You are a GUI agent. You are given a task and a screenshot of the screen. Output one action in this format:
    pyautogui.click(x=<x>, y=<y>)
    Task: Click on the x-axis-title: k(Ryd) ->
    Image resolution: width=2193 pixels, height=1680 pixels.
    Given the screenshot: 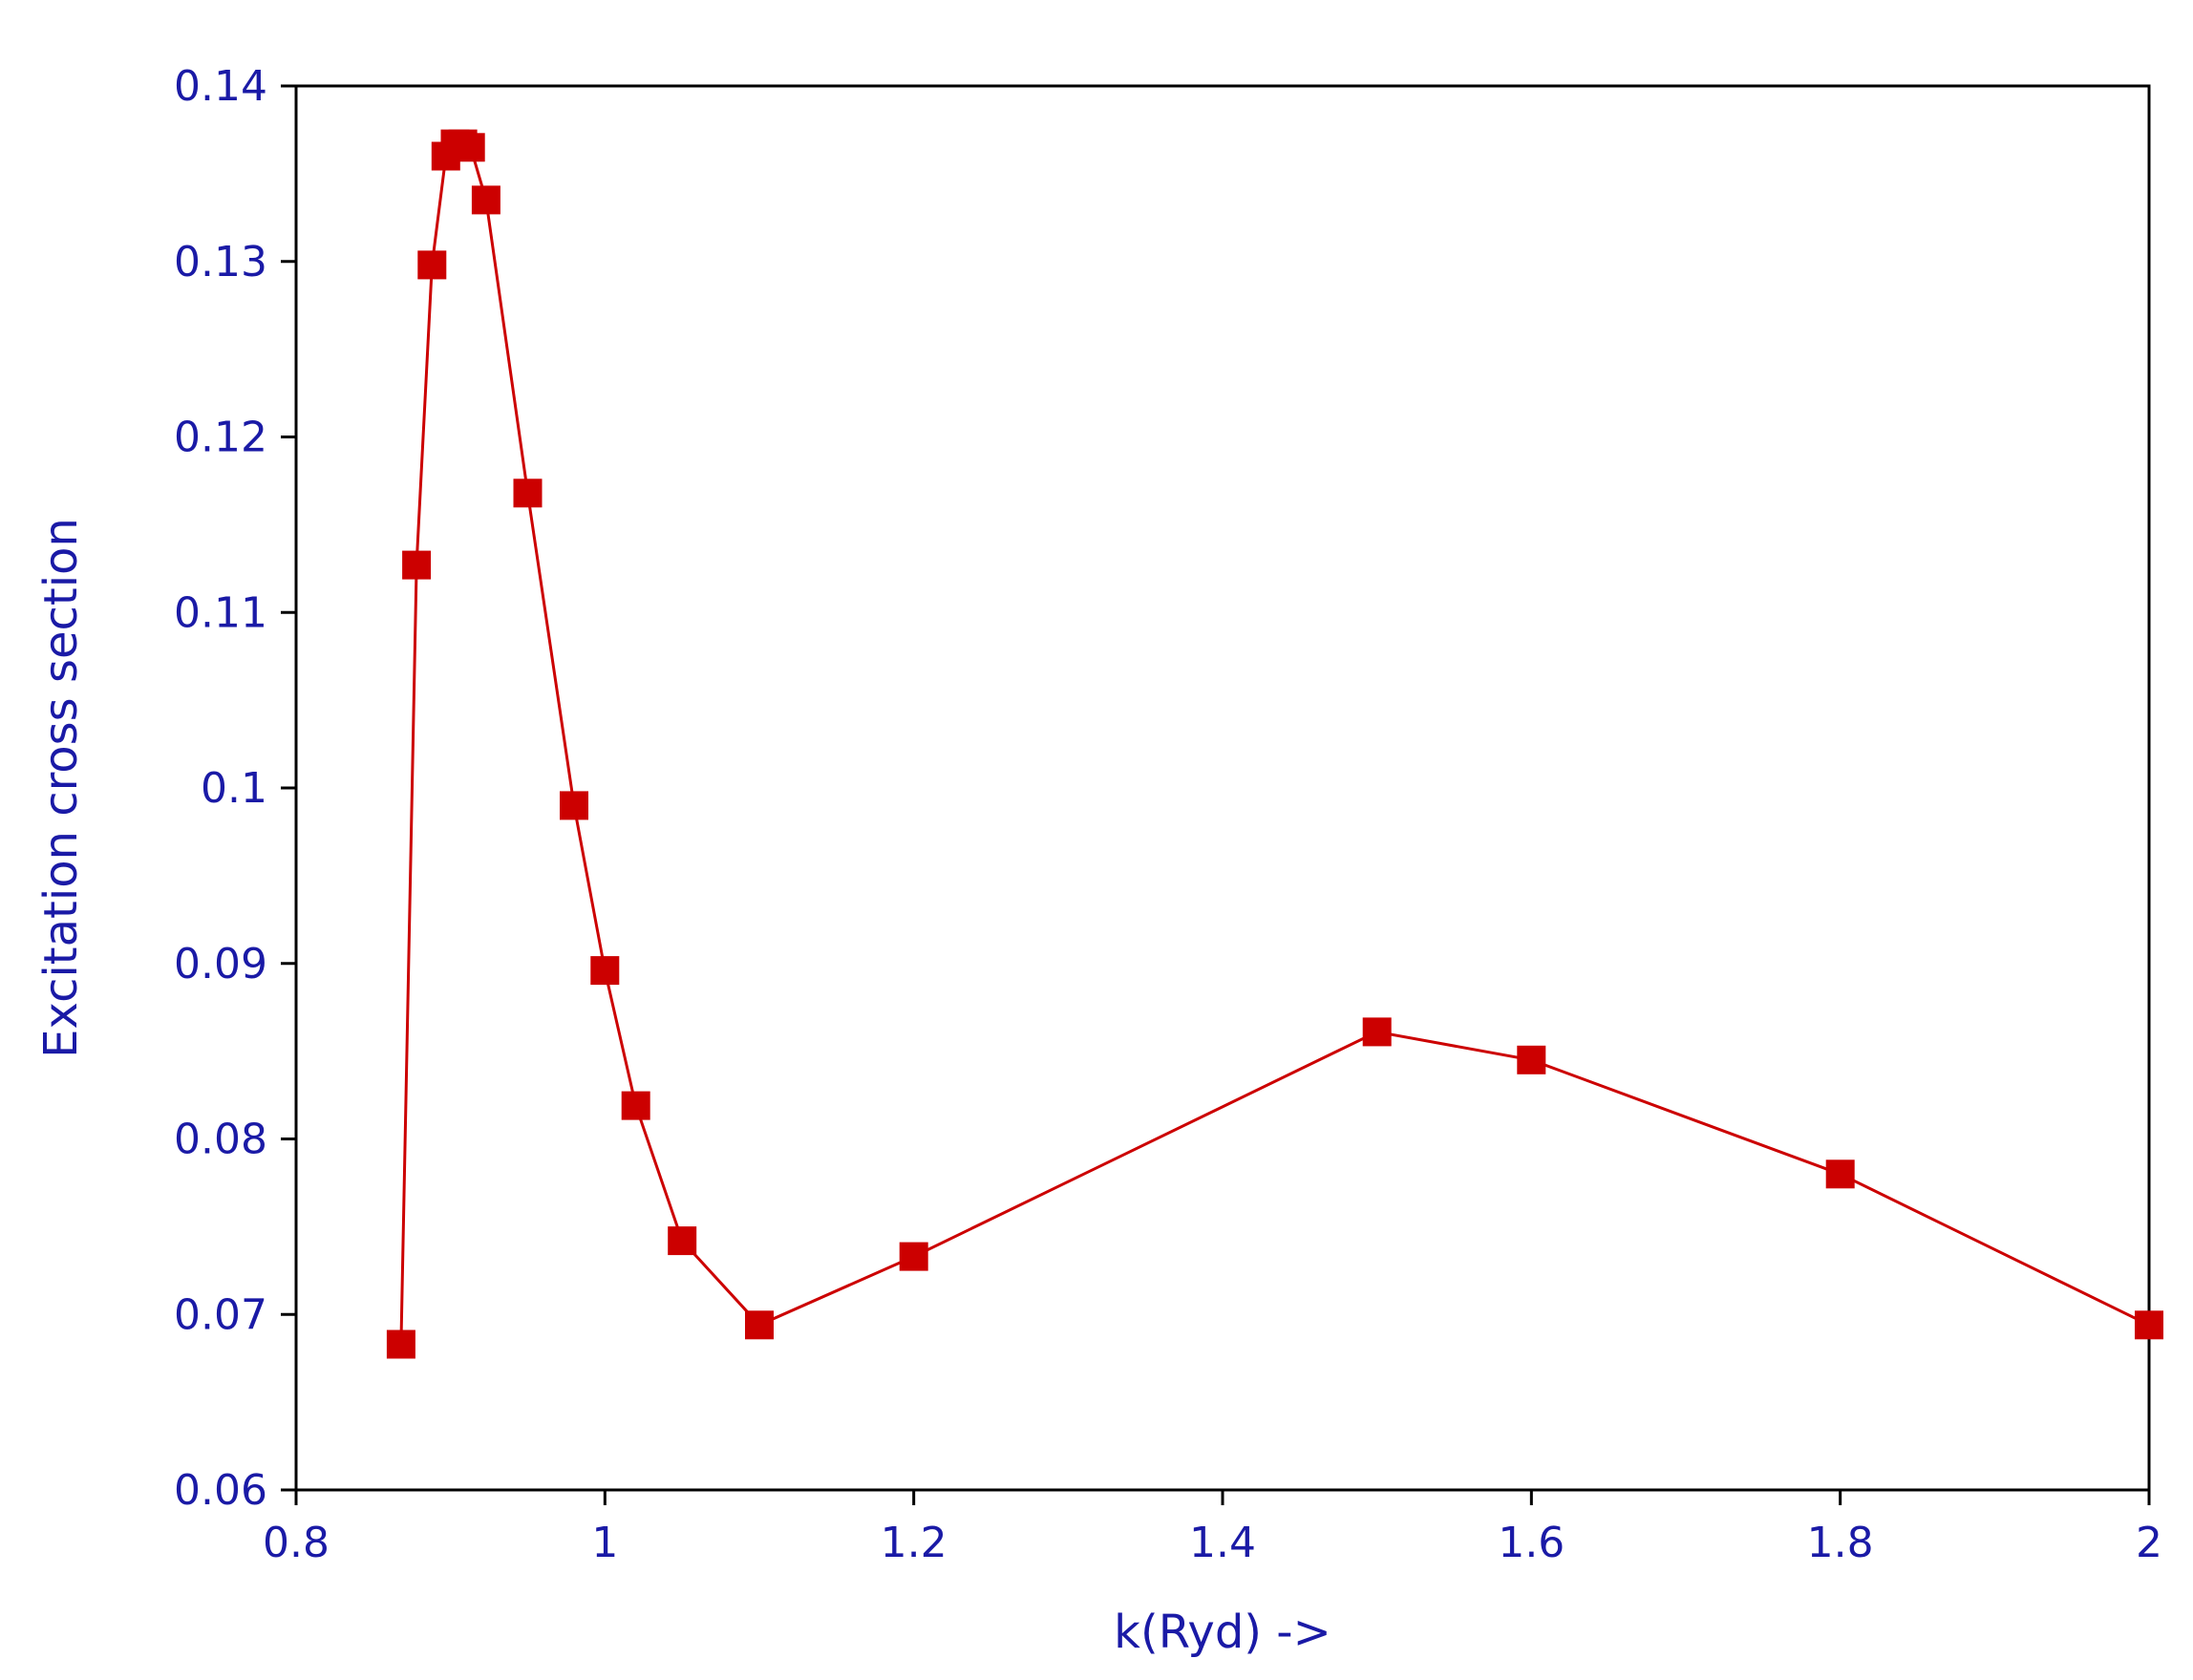 What is the action you would take?
    pyautogui.click(x=1222, y=1632)
    